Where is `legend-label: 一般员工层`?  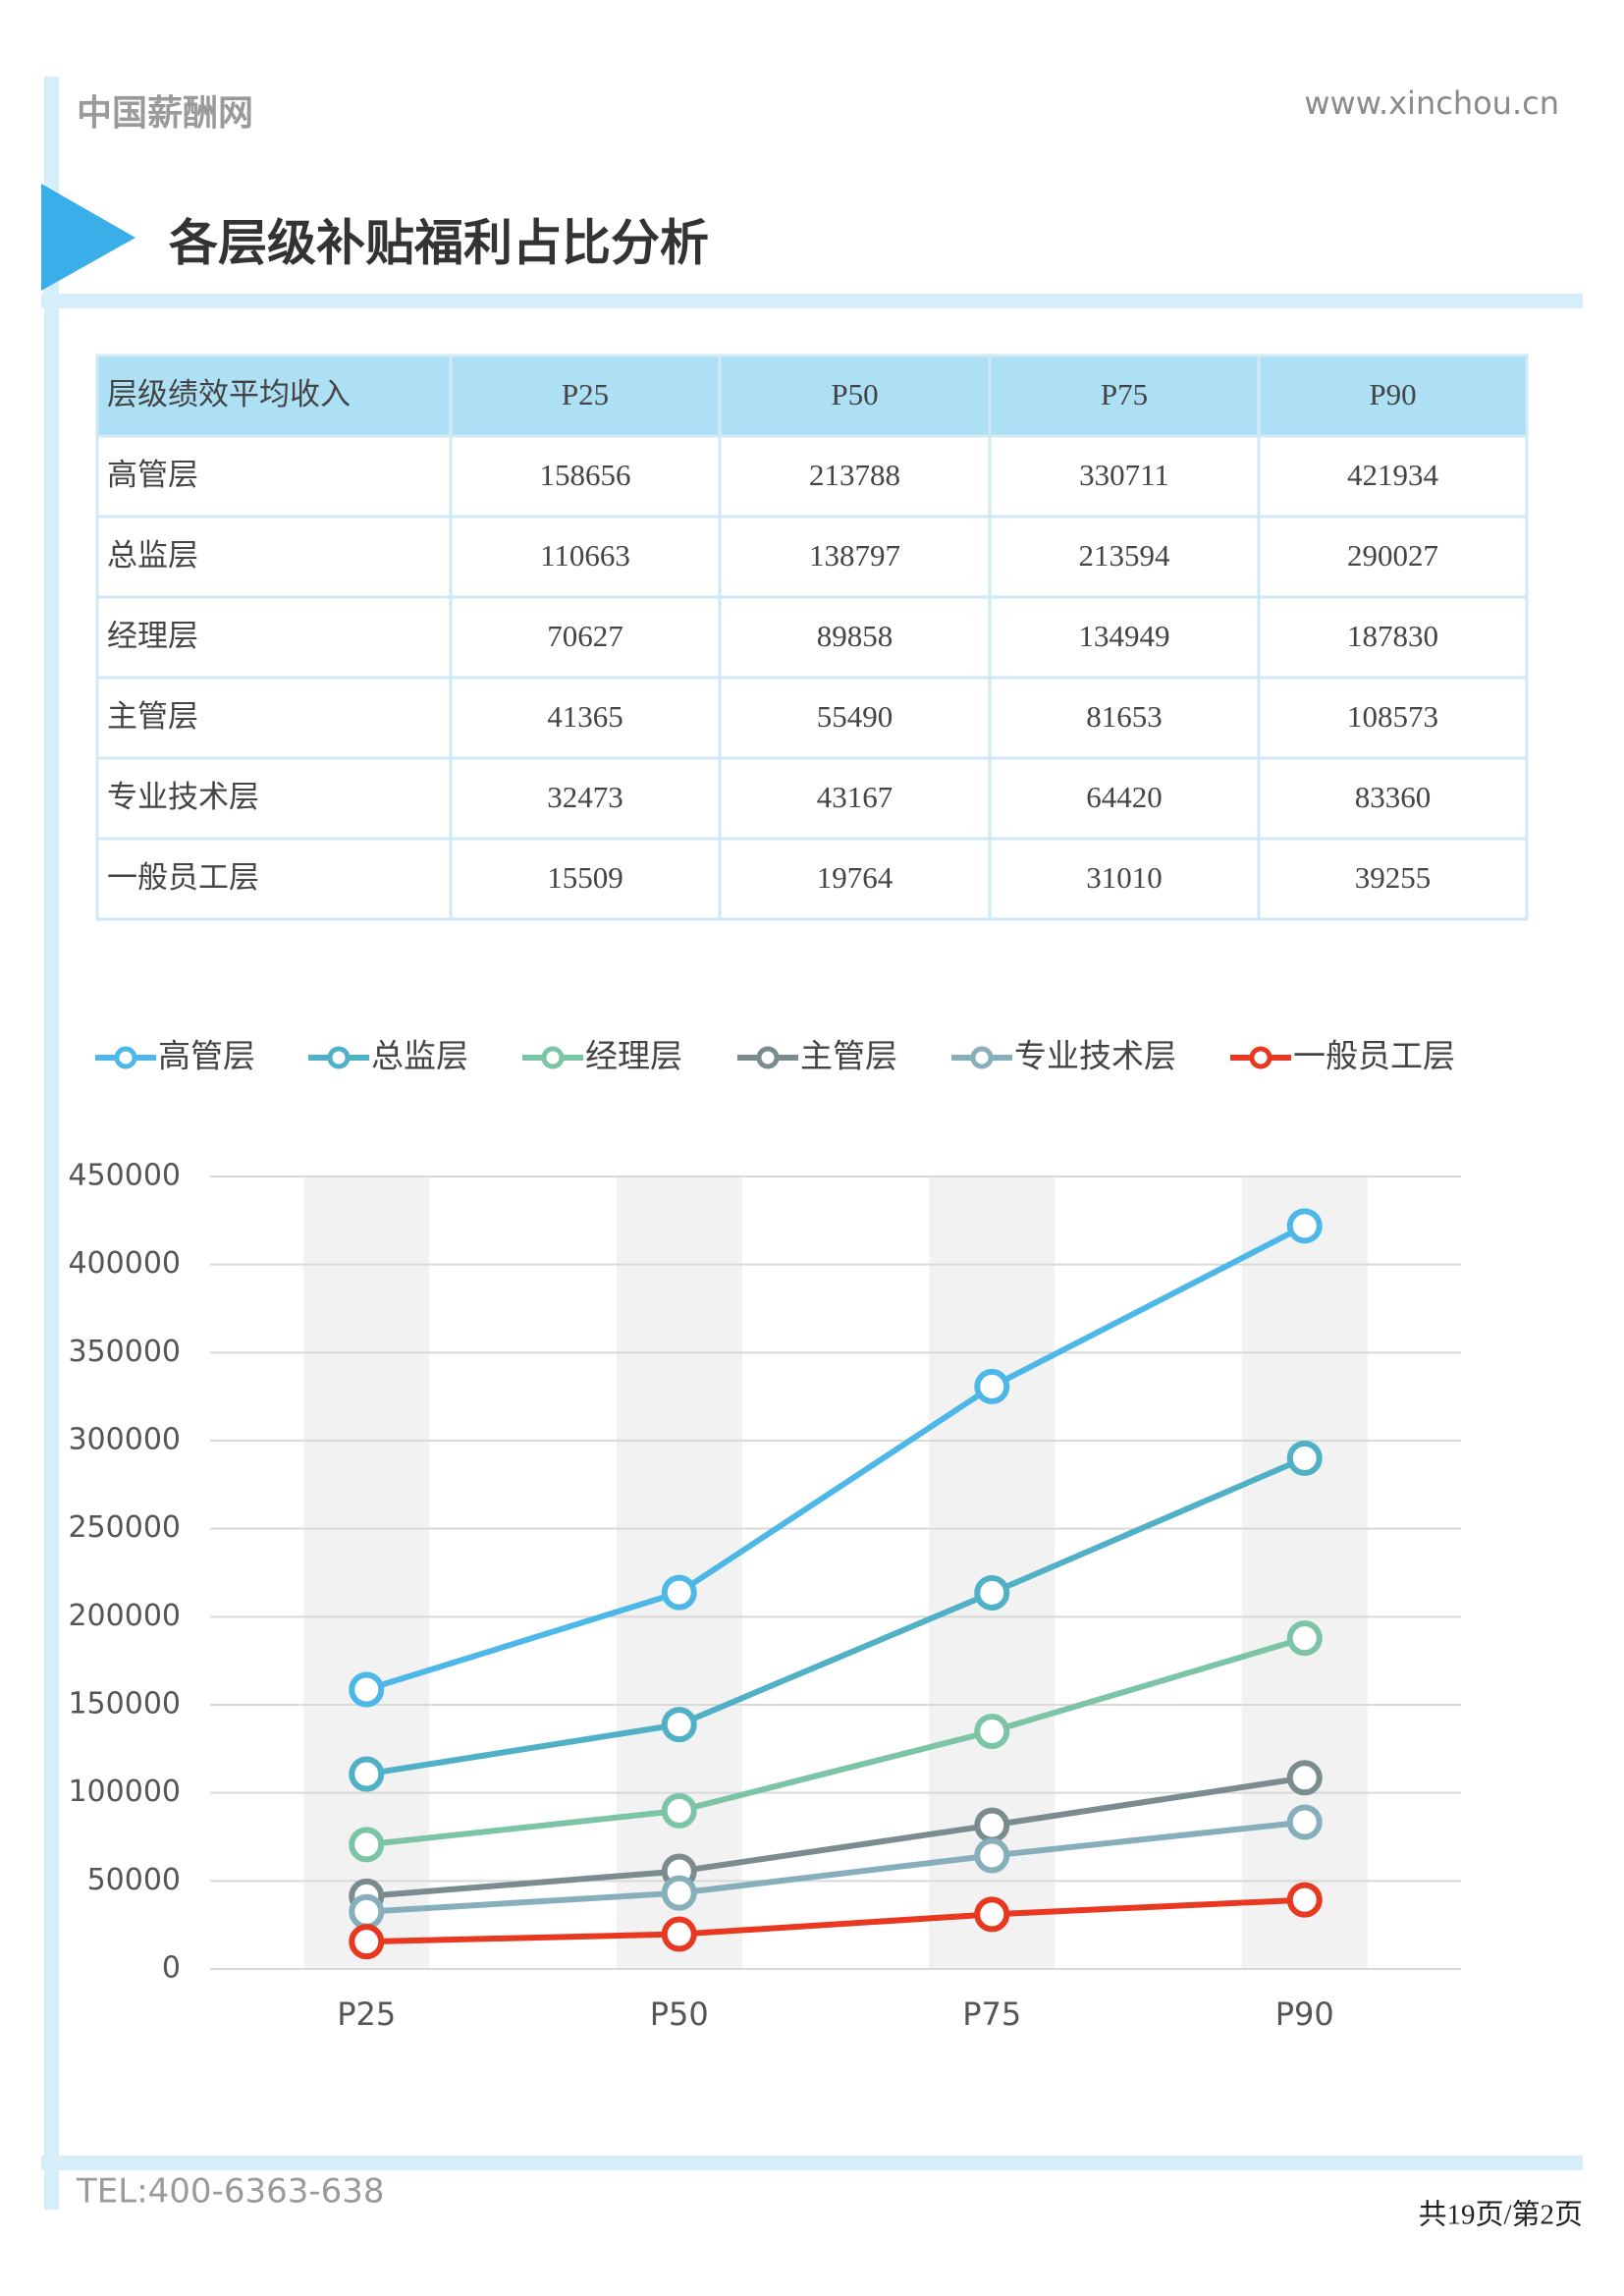
legend-label: 一般员工层 is located at coordinates (1374, 1056).